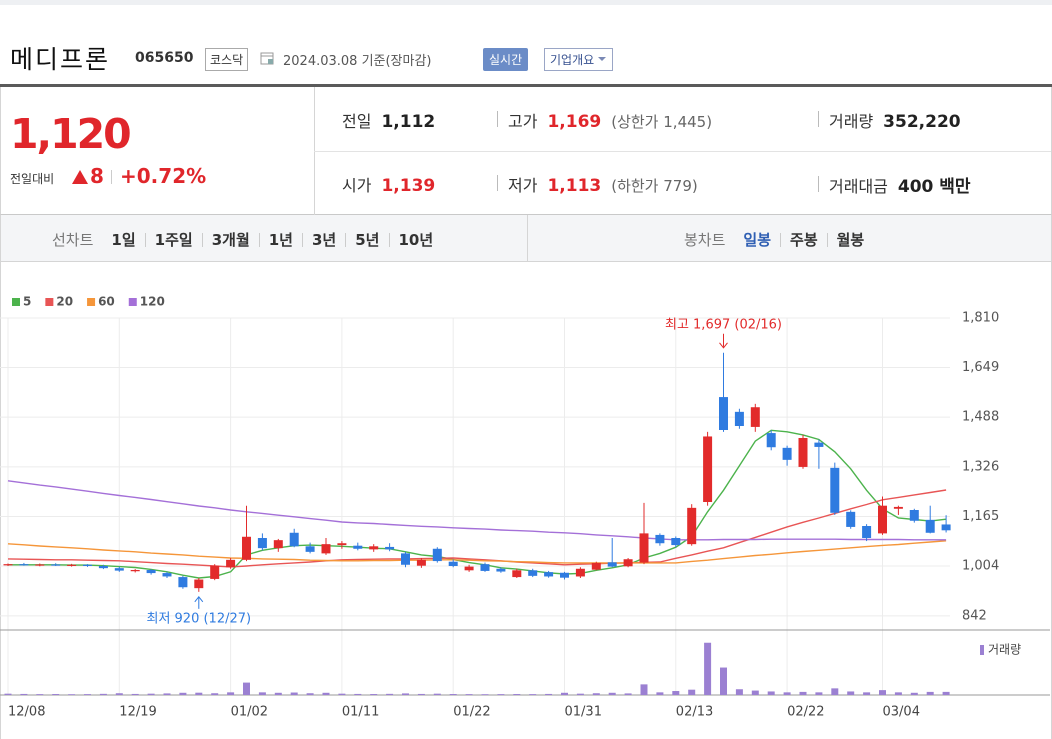  I want to click on separator, so click(497, 183).